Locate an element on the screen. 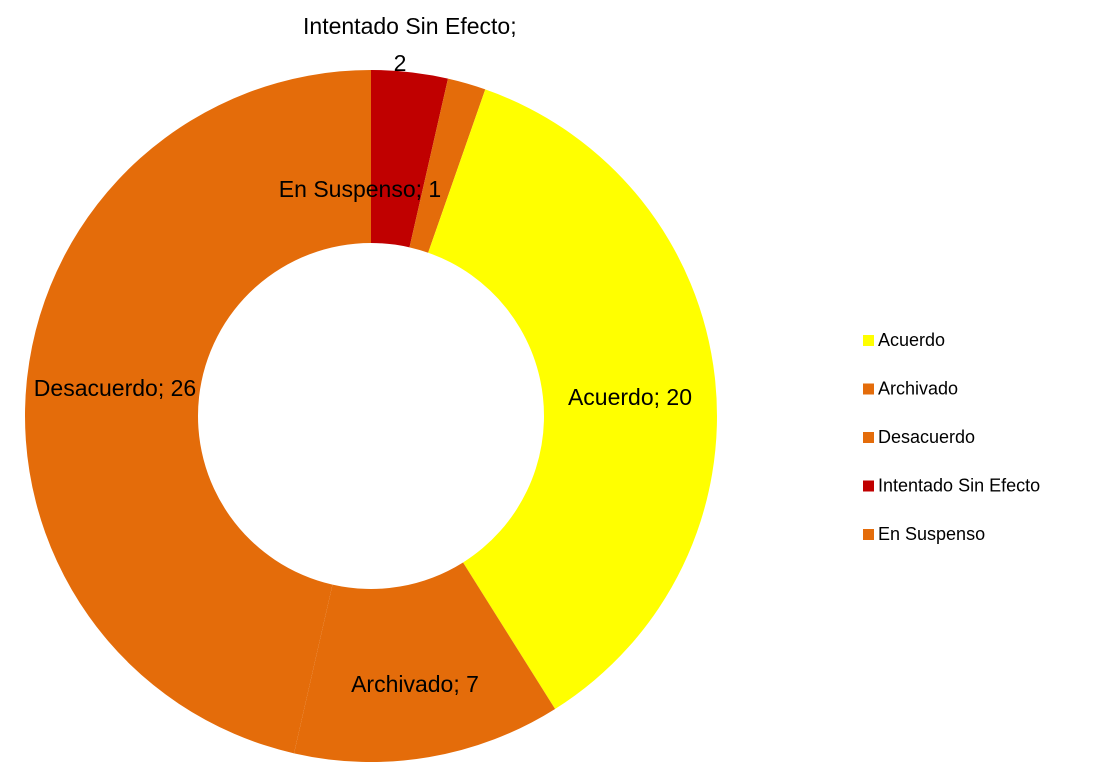  label-value: 2 is located at coordinates (400, 63).